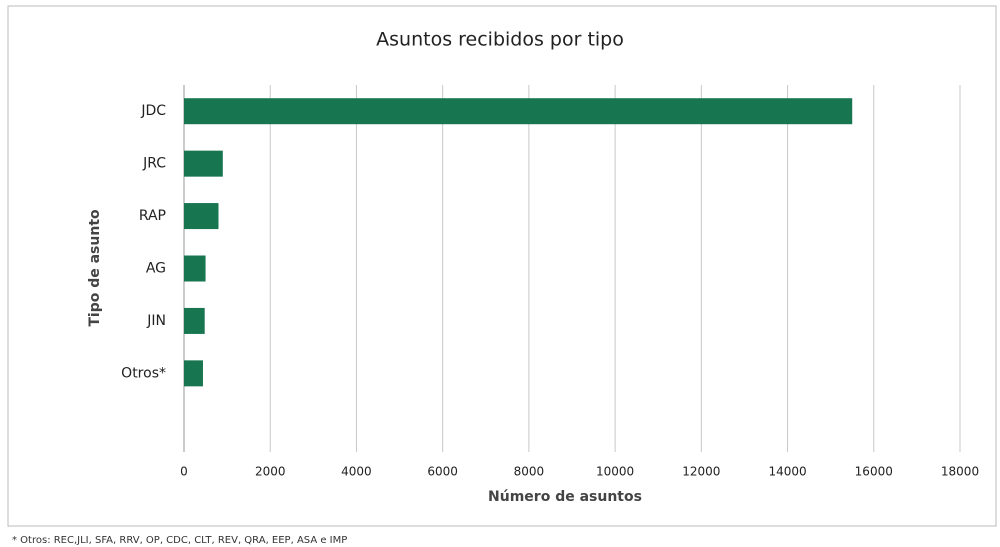 The width and height of the screenshot is (1000, 547). Describe the element at coordinates (442, 472) in the screenshot. I see `x-tick-label: 6000` at that location.